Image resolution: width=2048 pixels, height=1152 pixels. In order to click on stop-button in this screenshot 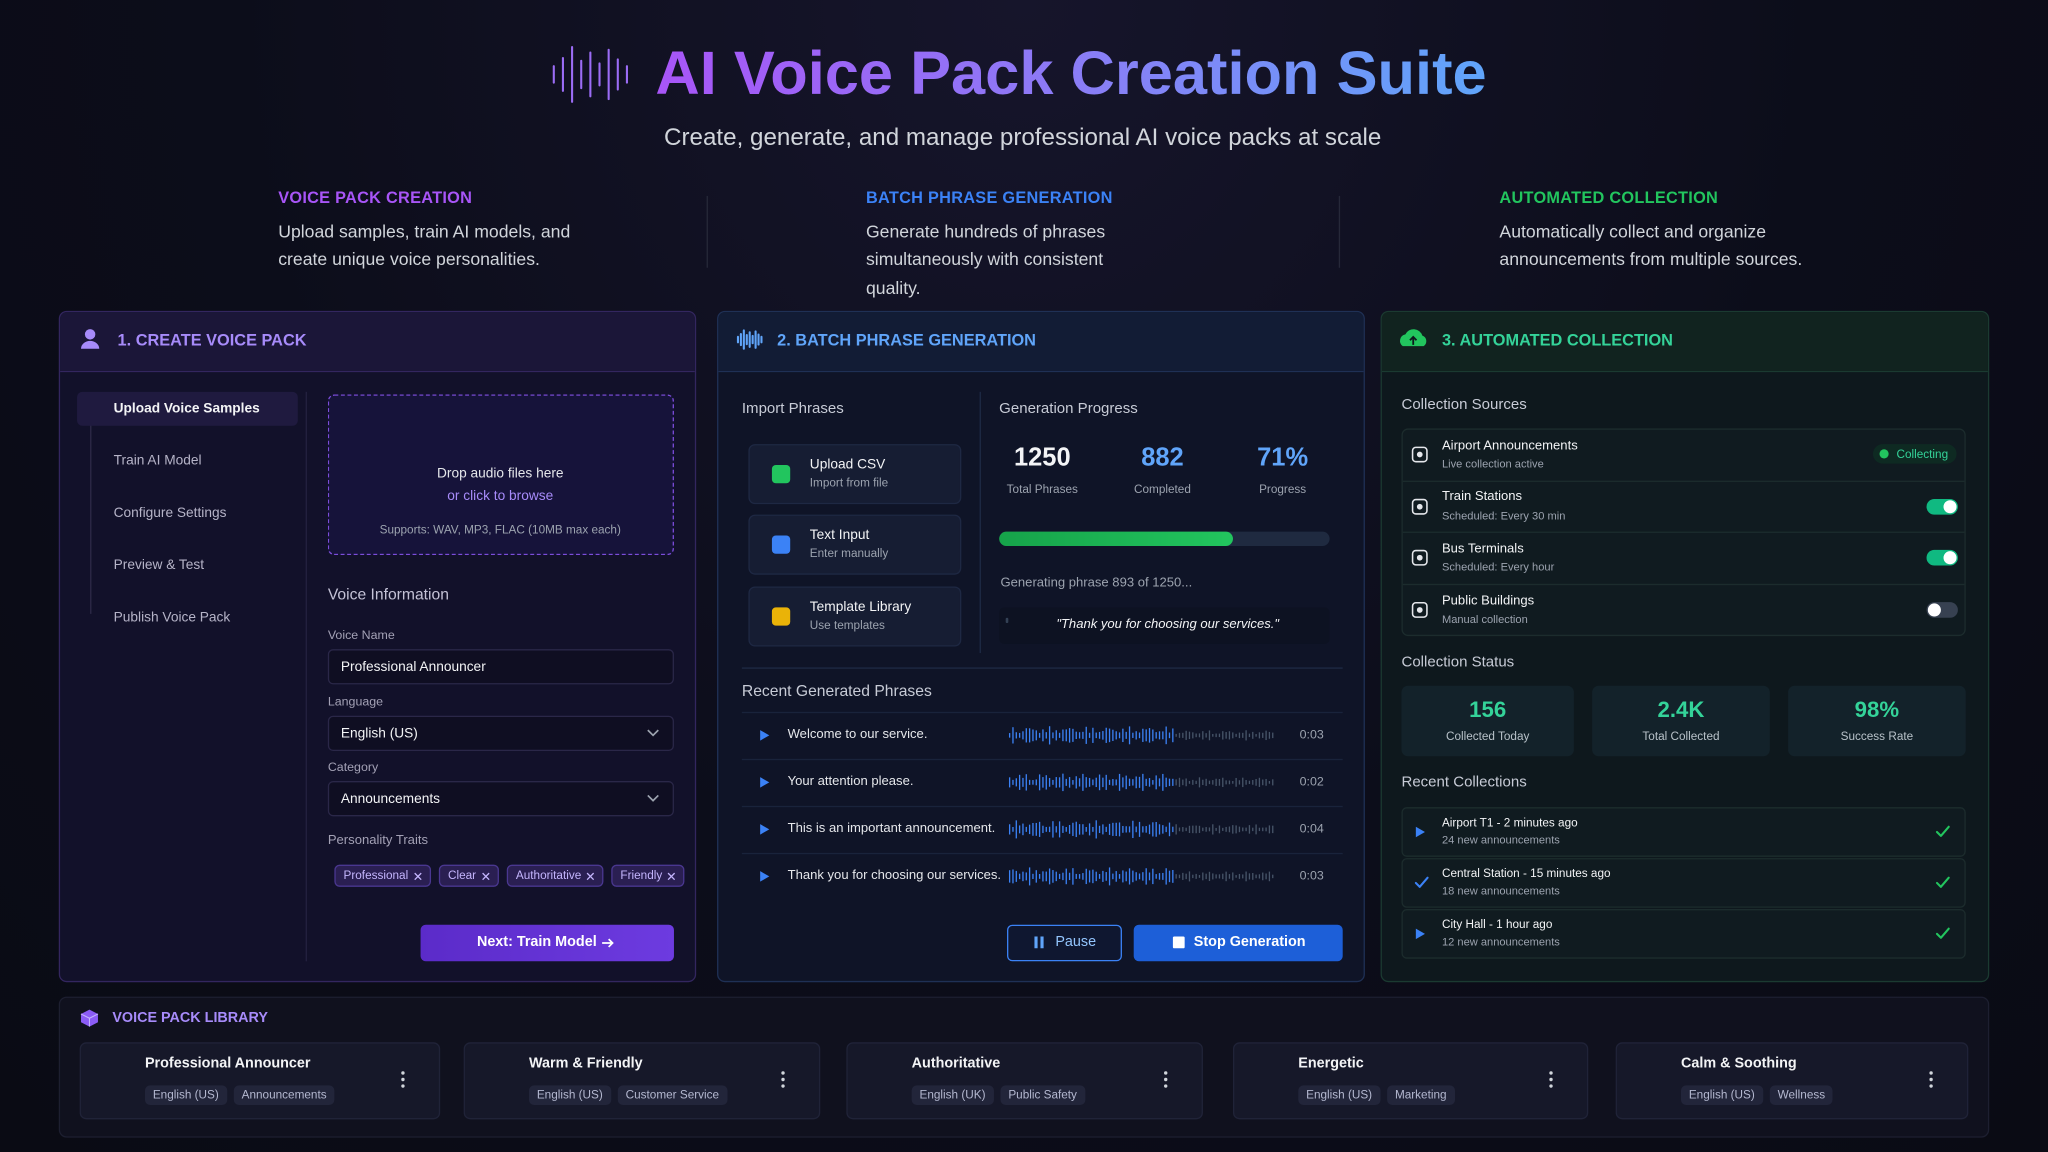, I will do `click(1238, 943)`.